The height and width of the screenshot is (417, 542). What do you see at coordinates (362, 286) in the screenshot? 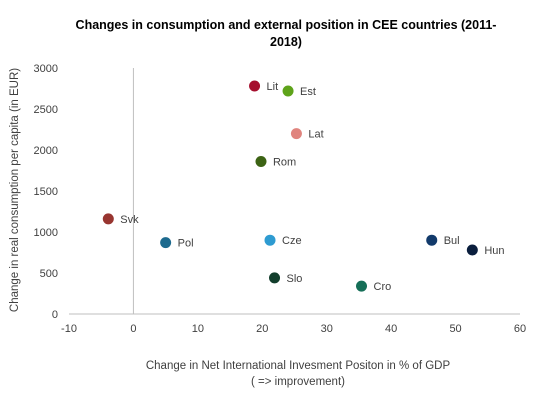
I see `data-point-cro` at bounding box center [362, 286].